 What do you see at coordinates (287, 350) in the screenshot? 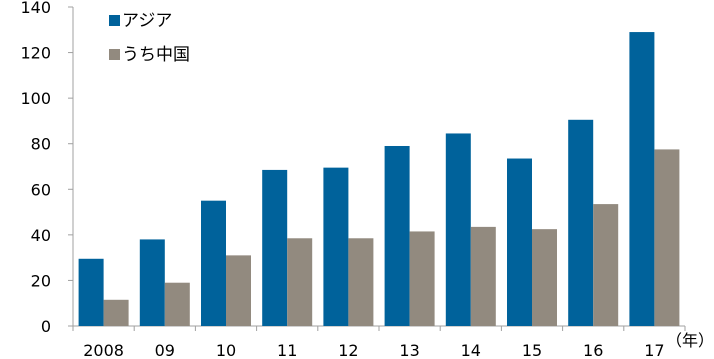
I see `x-tick-label: 11` at bounding box center [287, 350].